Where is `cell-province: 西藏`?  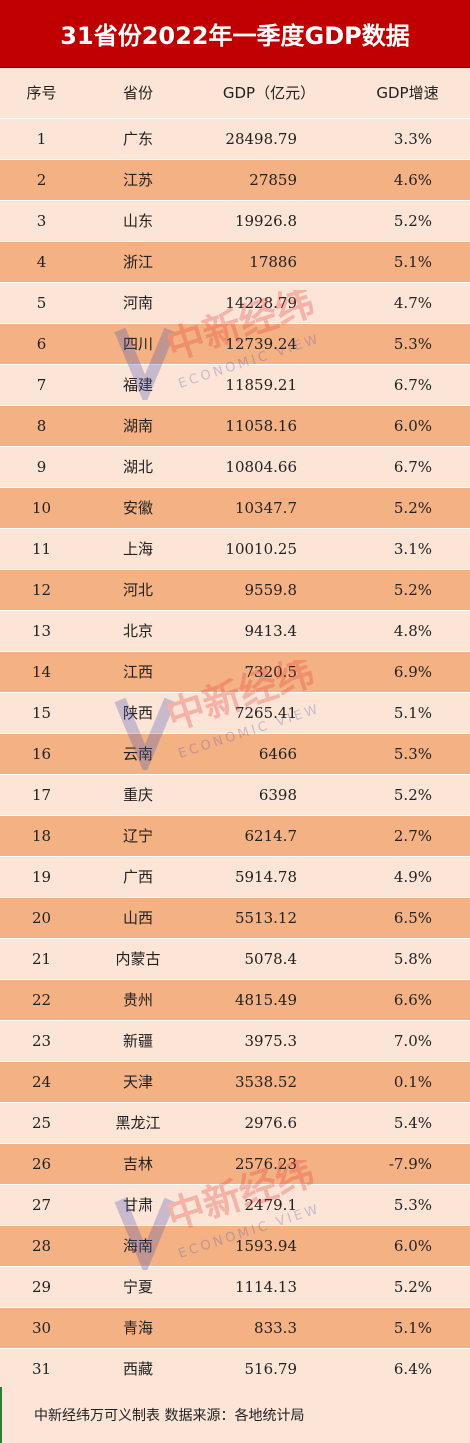
cell-province: 西藏 is located at coordinates (138, 1369).